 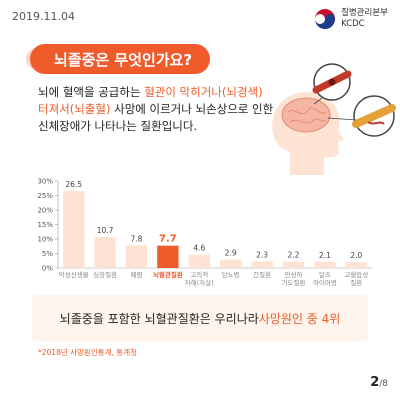 I want to click on x-tick-label: 당뇨병, so click(x=231, y=274).